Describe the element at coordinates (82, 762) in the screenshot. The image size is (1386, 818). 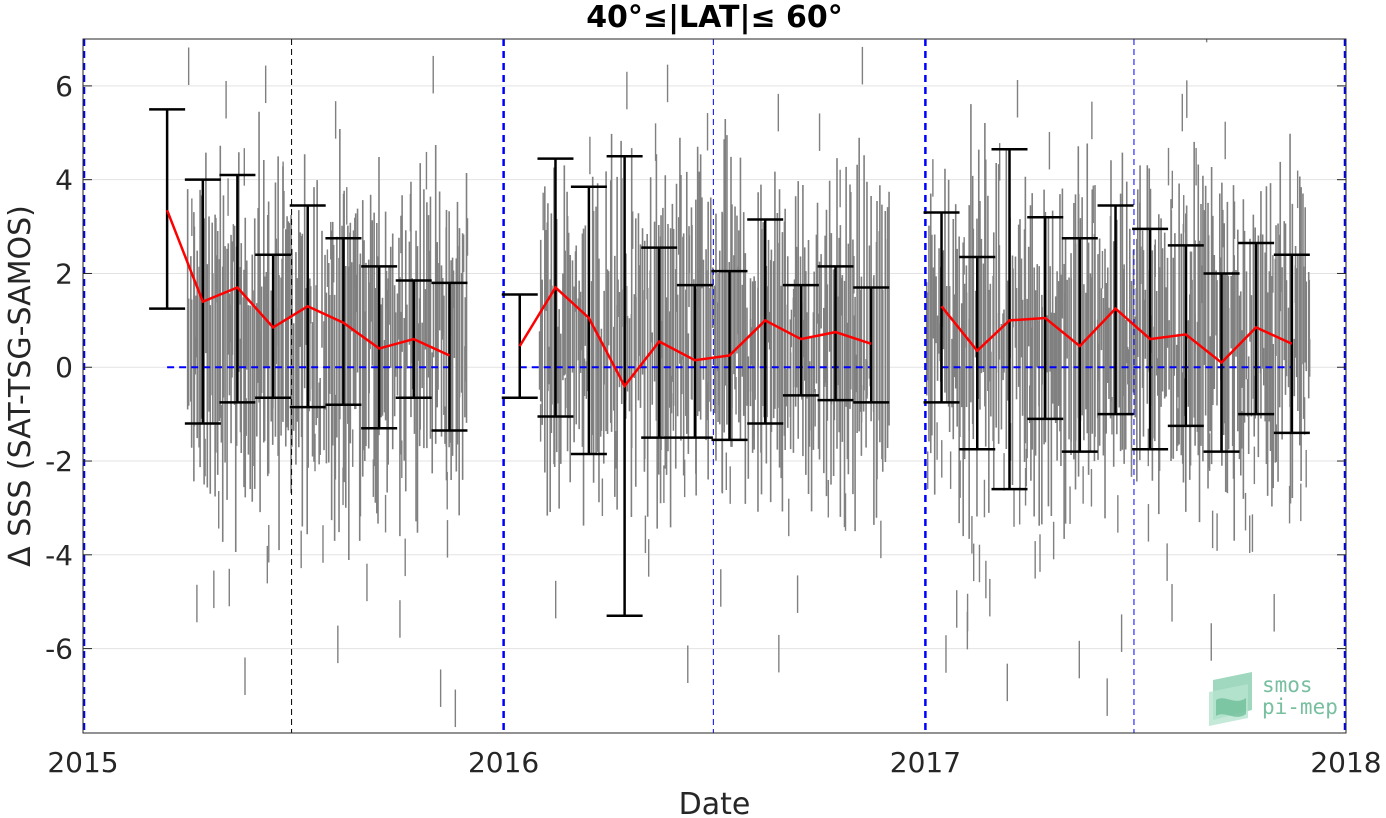
I see `x-tick-label: 2015` at that location.